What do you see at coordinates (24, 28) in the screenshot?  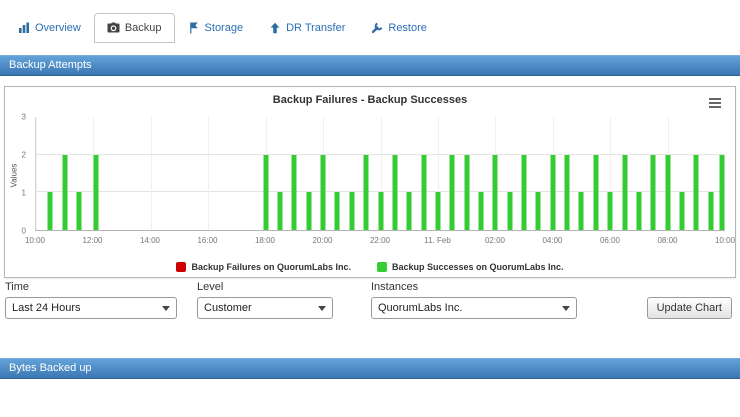 I see `bar-chart-icon` at bounding box center [24, 28].